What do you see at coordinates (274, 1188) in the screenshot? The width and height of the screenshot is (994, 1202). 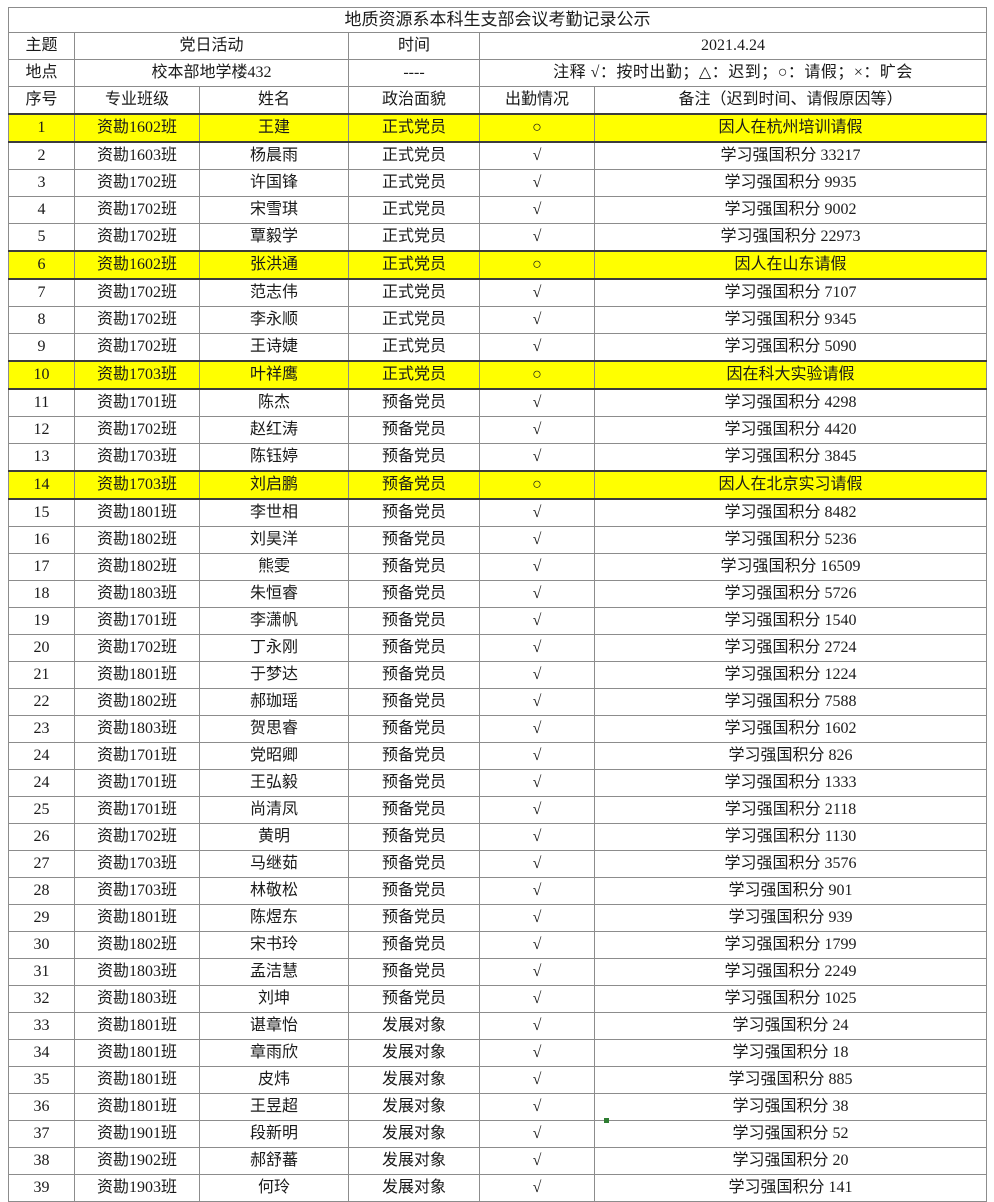 I see `cell-name: 何玲` at bounding box center [274, 1188].